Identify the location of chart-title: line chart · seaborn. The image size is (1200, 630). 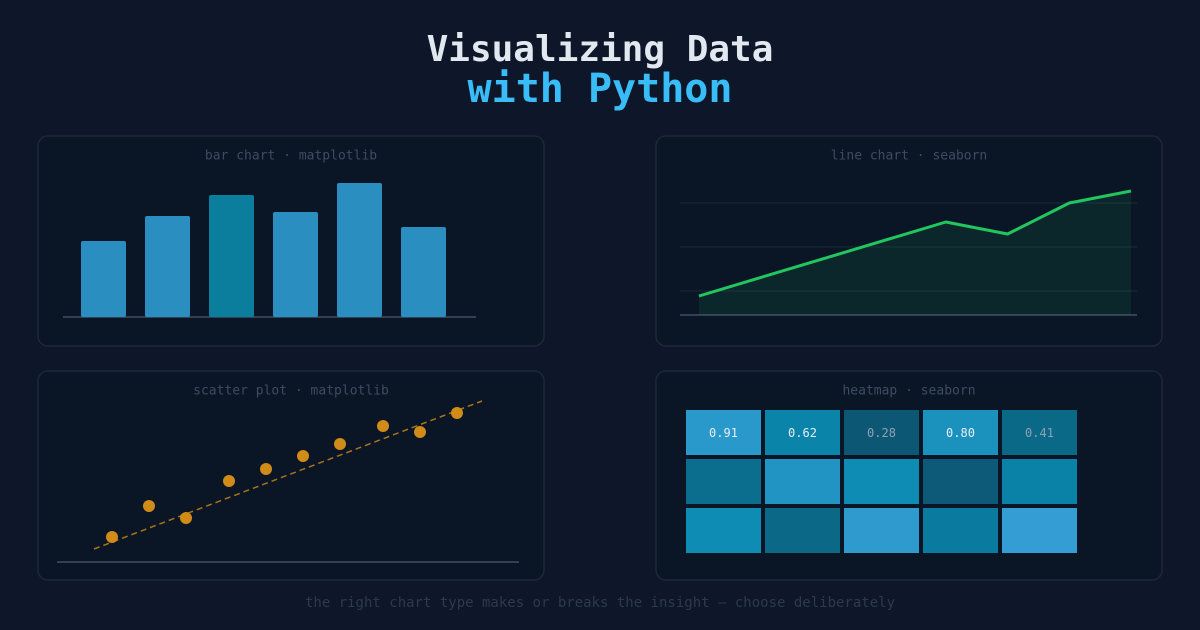
(909, 156).